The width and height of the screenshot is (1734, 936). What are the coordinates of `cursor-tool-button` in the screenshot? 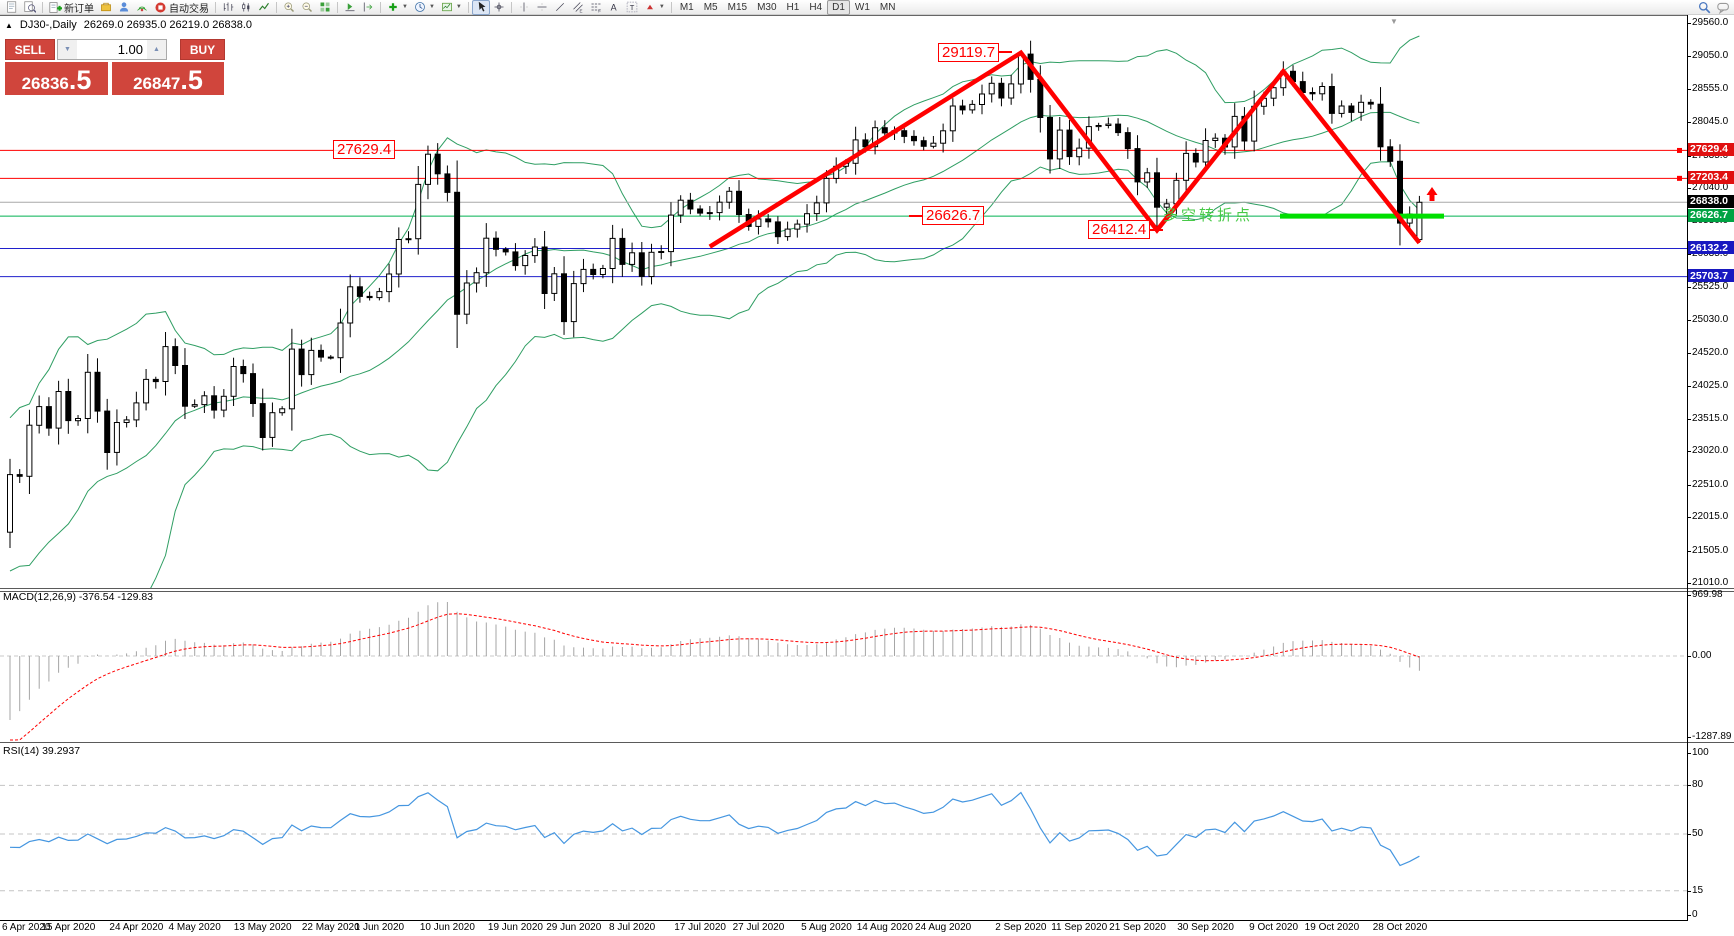 It's located at (480, 7).